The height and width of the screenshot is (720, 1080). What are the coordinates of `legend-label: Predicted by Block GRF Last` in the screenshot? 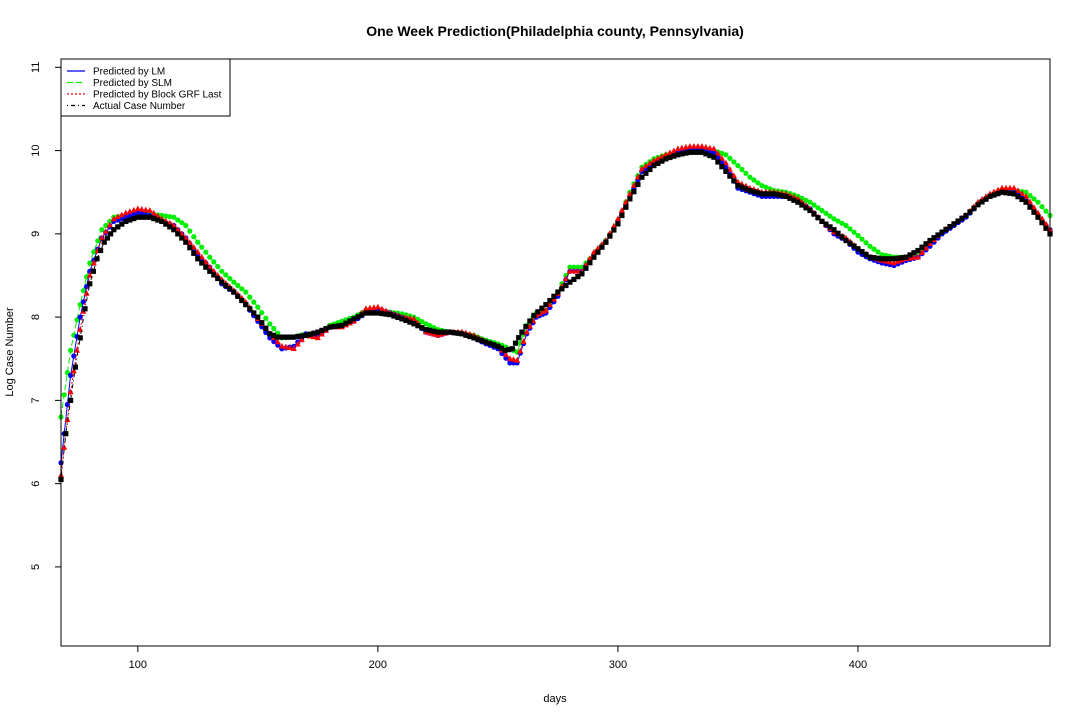 It's located at (157, 95).